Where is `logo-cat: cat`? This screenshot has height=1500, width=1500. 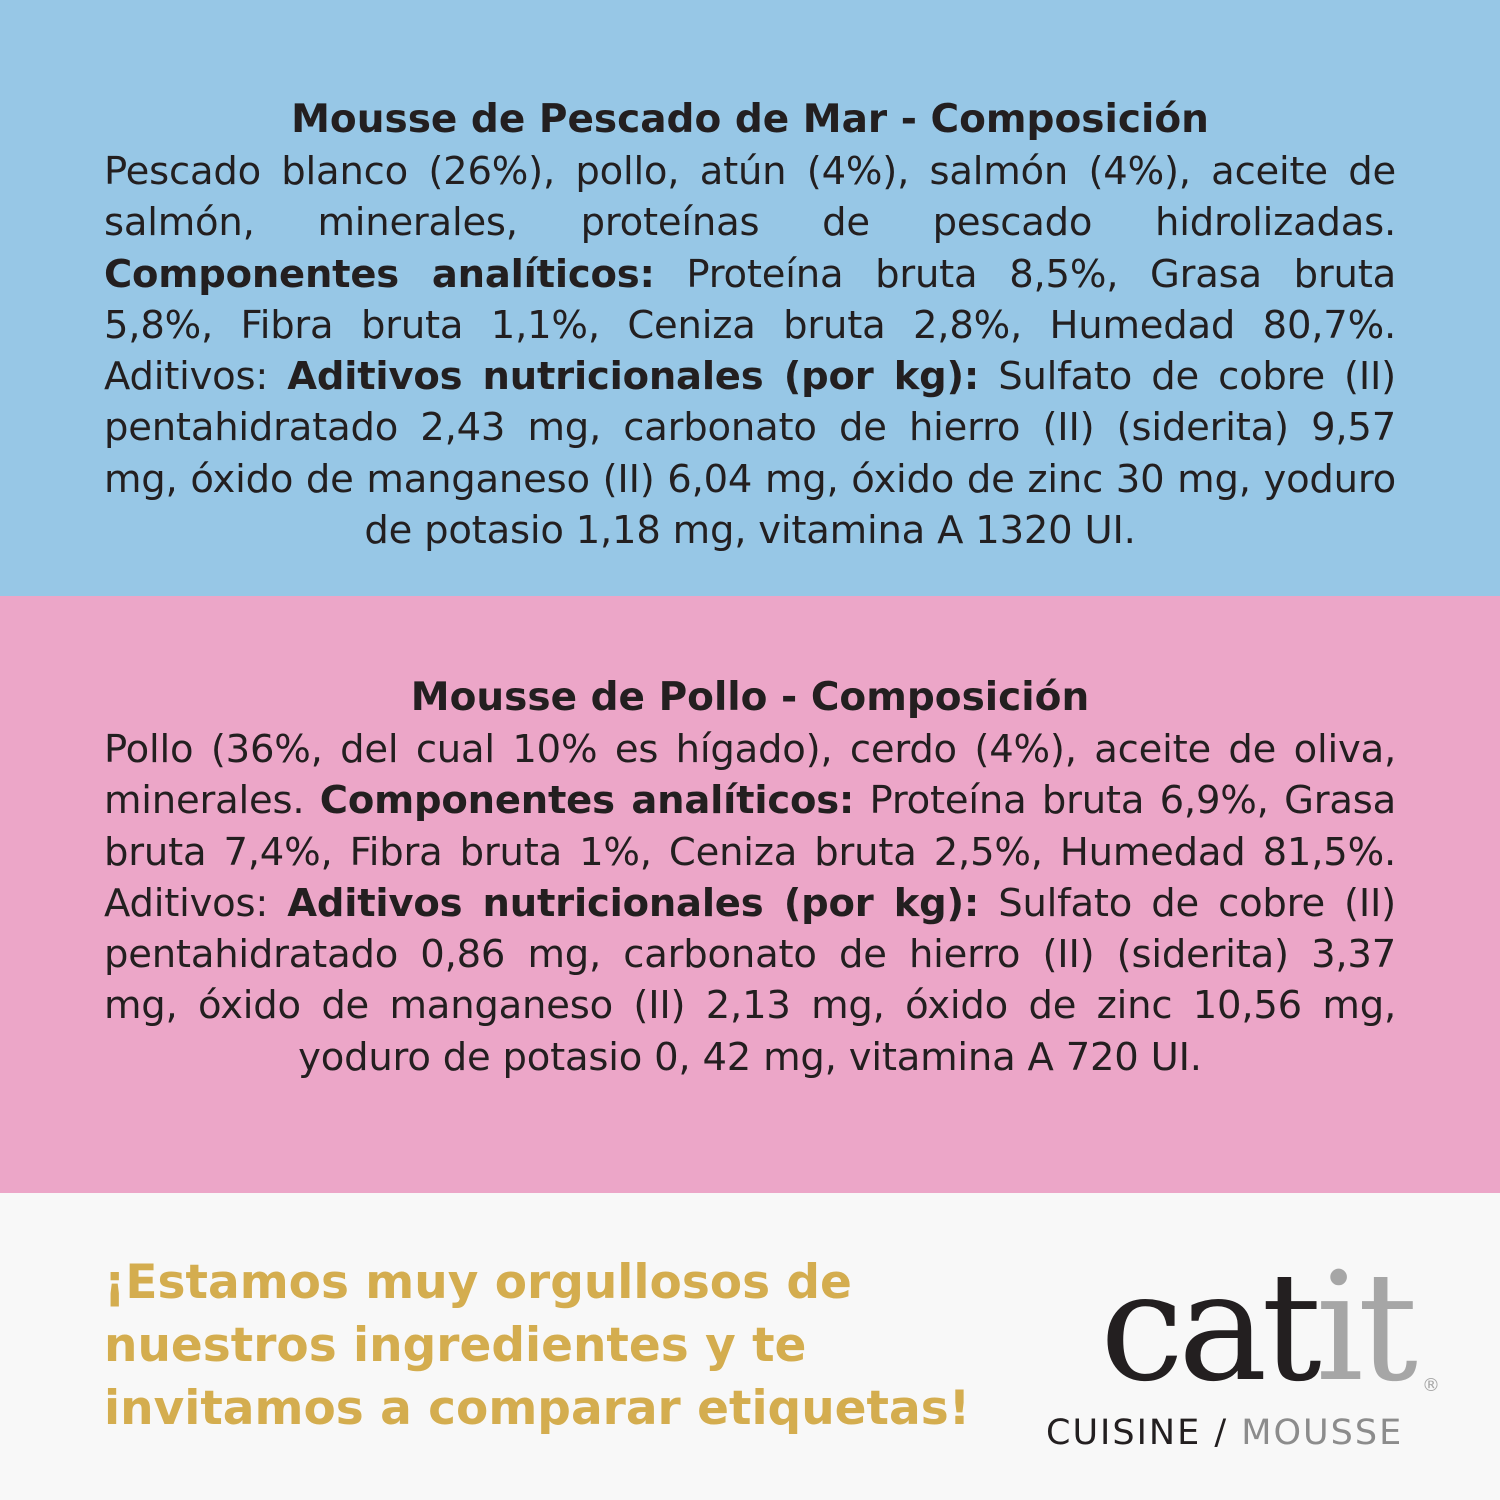
logo-cat: cat is located at coordinates (1211, 1328).